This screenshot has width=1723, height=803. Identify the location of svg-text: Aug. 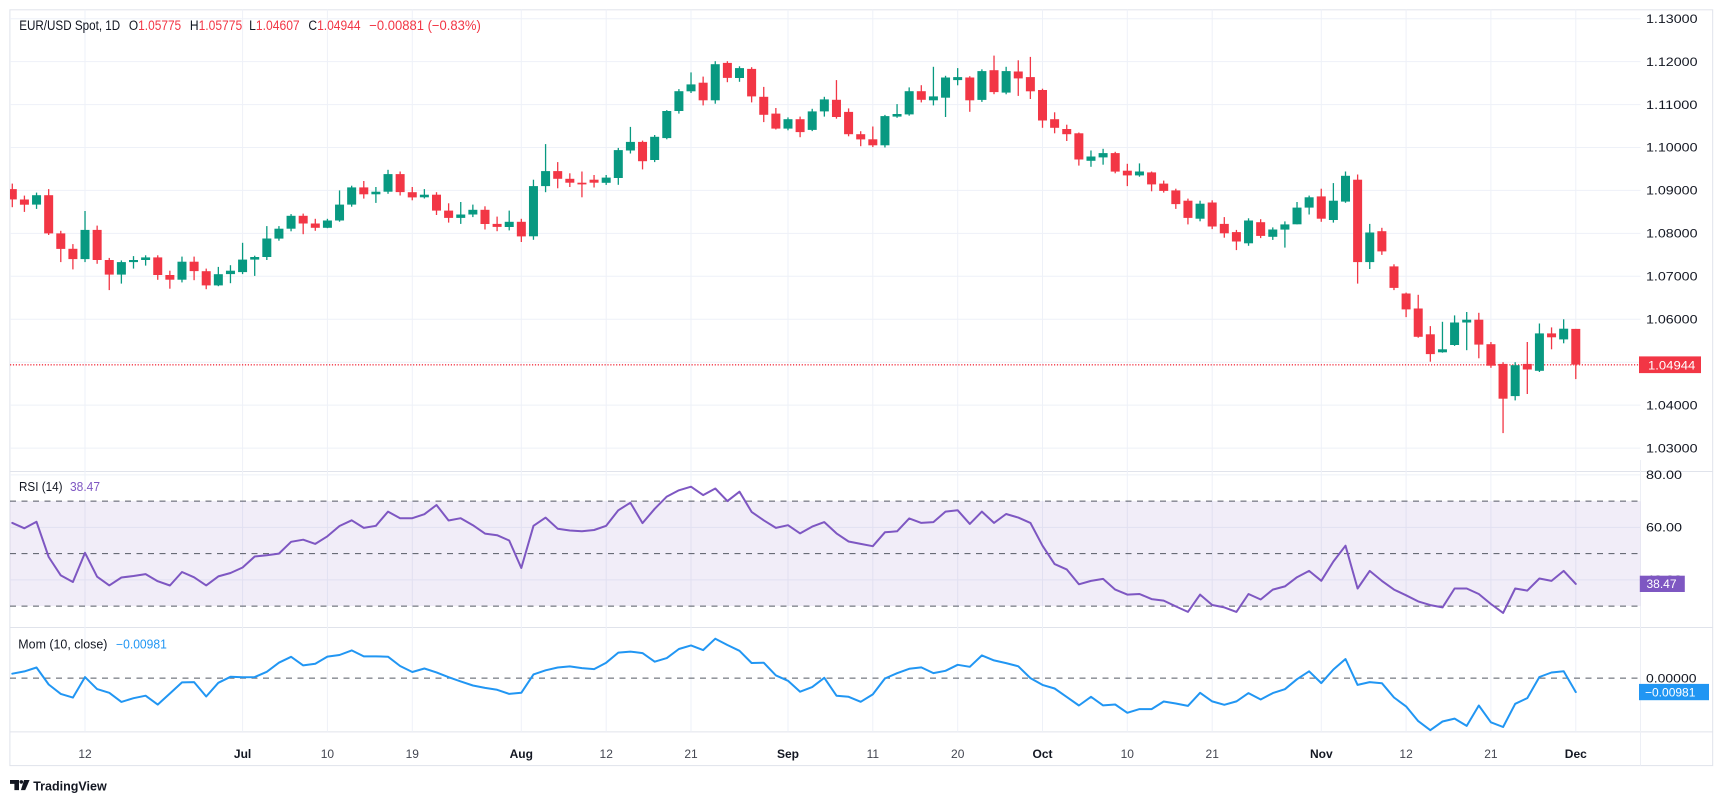
(521, 754).